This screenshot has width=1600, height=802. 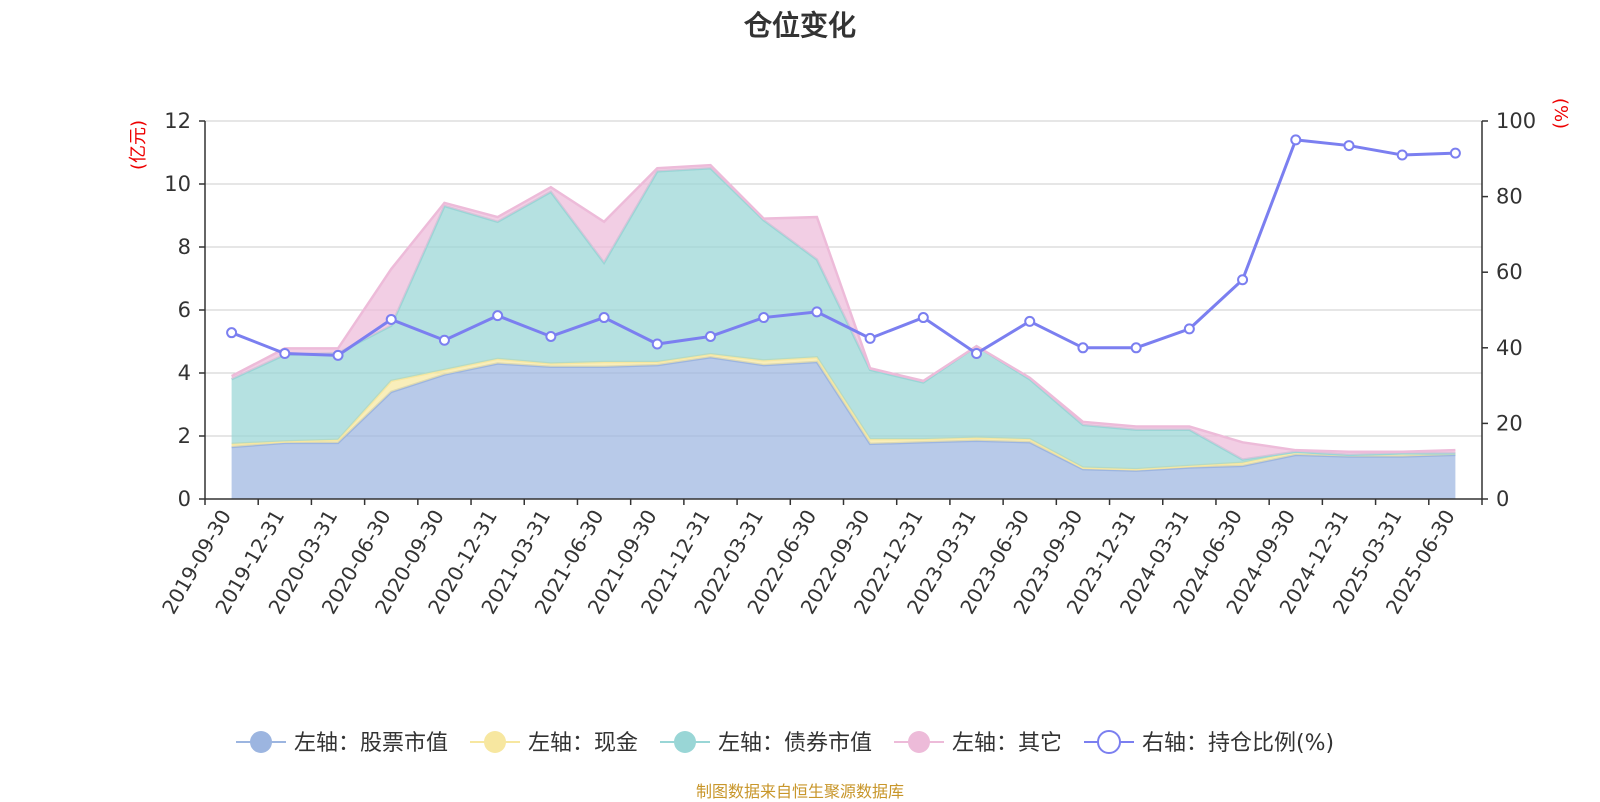 What do you see at coordinates (177, 121) in the screenshot?
I see `left-axis-tick-label: 12` at bounding box center [177, 121].